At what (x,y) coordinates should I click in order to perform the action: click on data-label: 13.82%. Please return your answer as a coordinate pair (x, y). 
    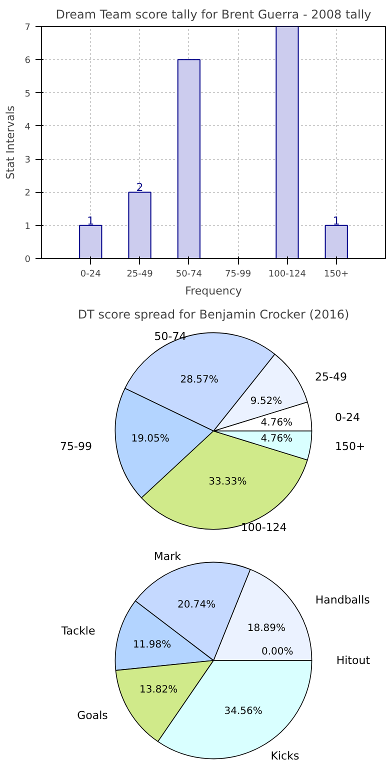
    Looking at the image, I should click on (159, 690).